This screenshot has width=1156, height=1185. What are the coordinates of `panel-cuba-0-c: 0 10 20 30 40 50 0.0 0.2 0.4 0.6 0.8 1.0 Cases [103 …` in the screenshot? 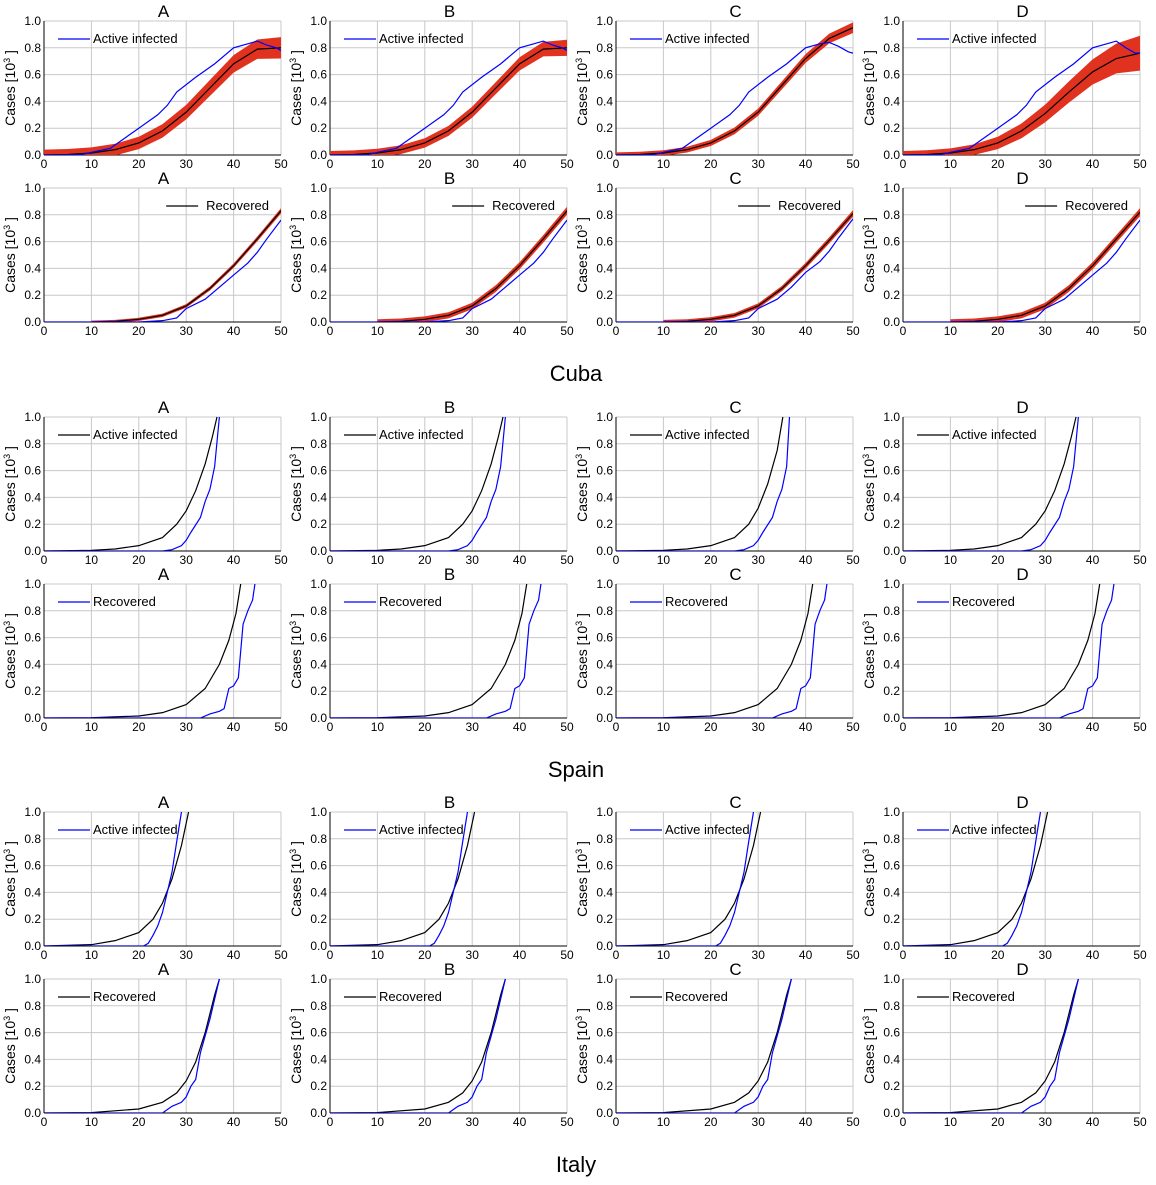 It's located at (717, 86).